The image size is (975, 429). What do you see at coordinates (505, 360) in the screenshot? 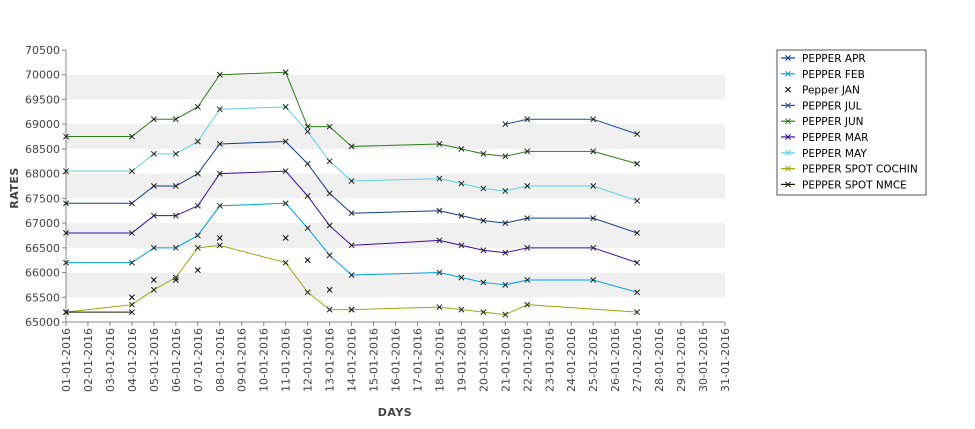
I see `x-tick-label: 21-01-2016` at bounding box center [505, 360].